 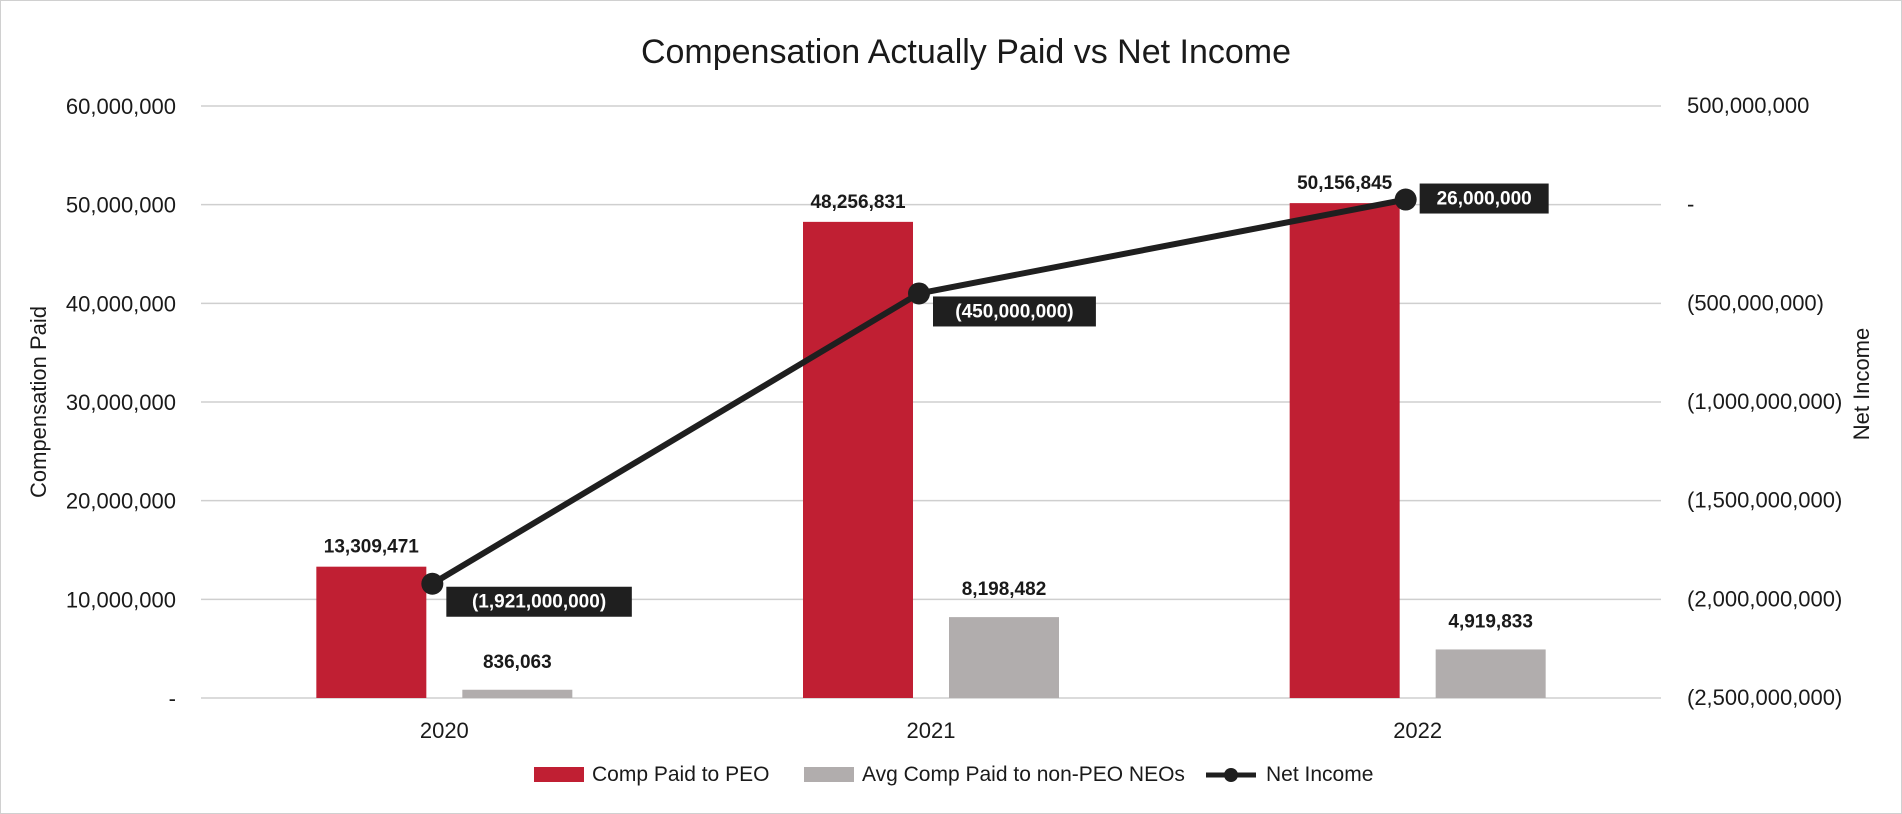 What do you see at coordinates (121, 599) in the screenshot?
I see `y-tick-label: 10,000,000` at bounding box center [121, 599].